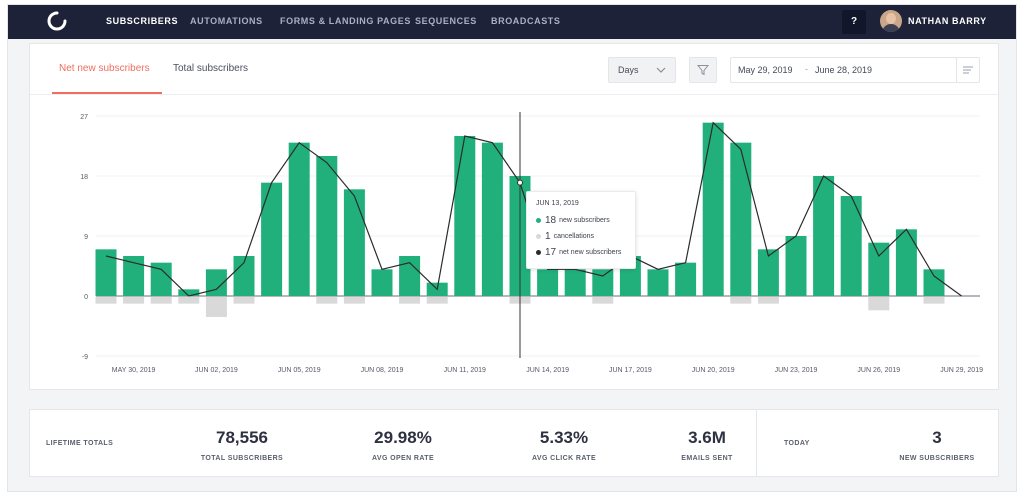  I want to click on help-button: ?, so click(854, 22).